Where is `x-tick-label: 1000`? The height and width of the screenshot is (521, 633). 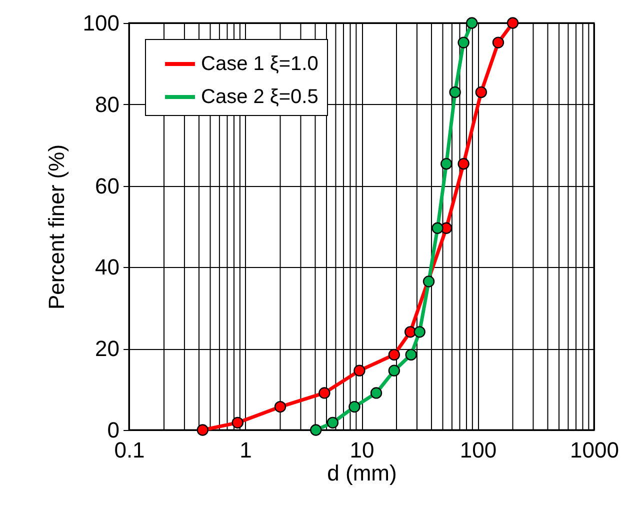
x-tick-label: 1000 is located at coordinates (594, 450).